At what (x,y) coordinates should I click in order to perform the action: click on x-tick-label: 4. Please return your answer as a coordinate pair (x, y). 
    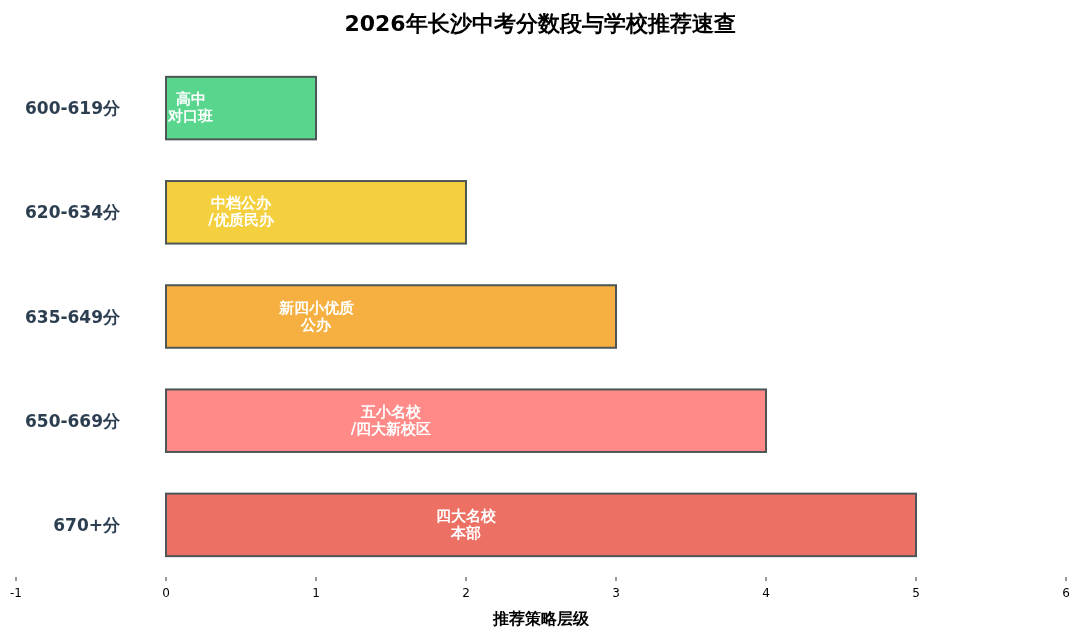
    Looking at the image, I should click on (766, 593).